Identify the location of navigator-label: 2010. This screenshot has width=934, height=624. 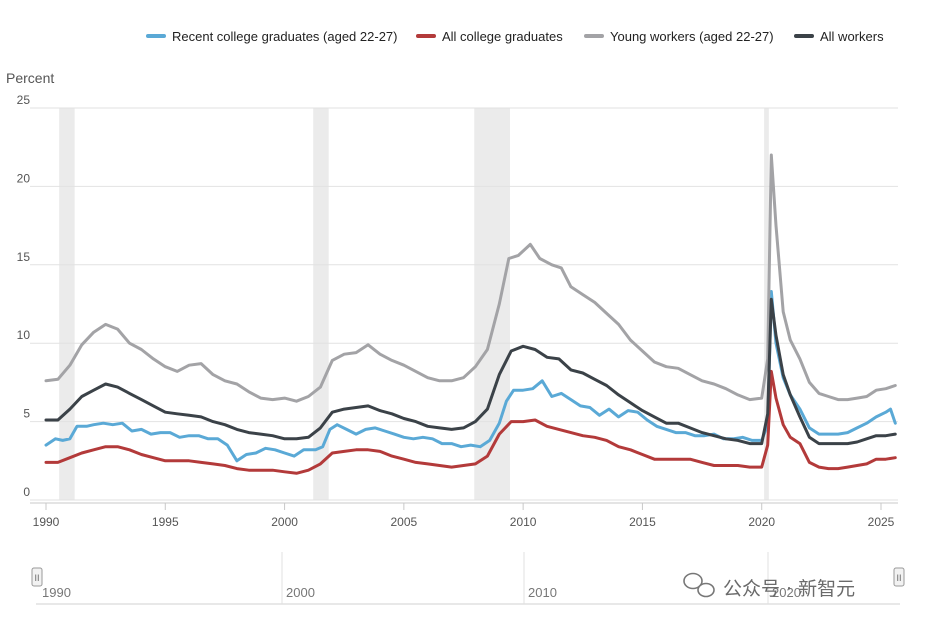
(542, 592).